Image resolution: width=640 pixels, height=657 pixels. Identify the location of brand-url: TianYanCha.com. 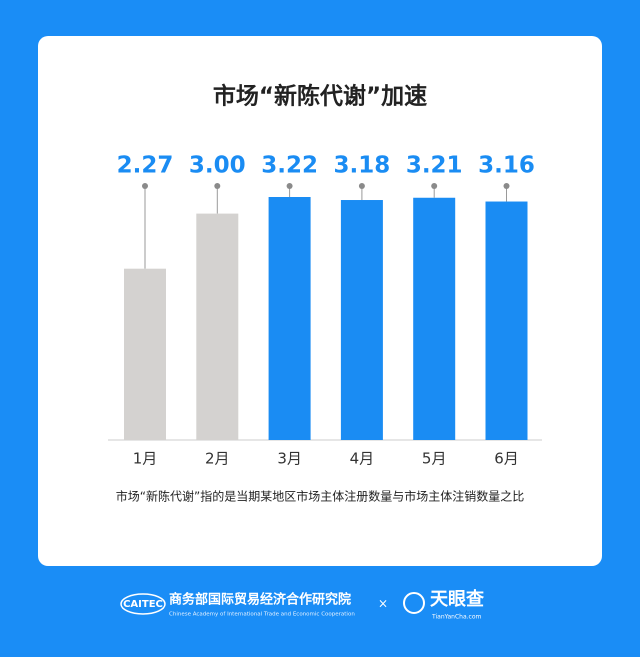
(456, 617).